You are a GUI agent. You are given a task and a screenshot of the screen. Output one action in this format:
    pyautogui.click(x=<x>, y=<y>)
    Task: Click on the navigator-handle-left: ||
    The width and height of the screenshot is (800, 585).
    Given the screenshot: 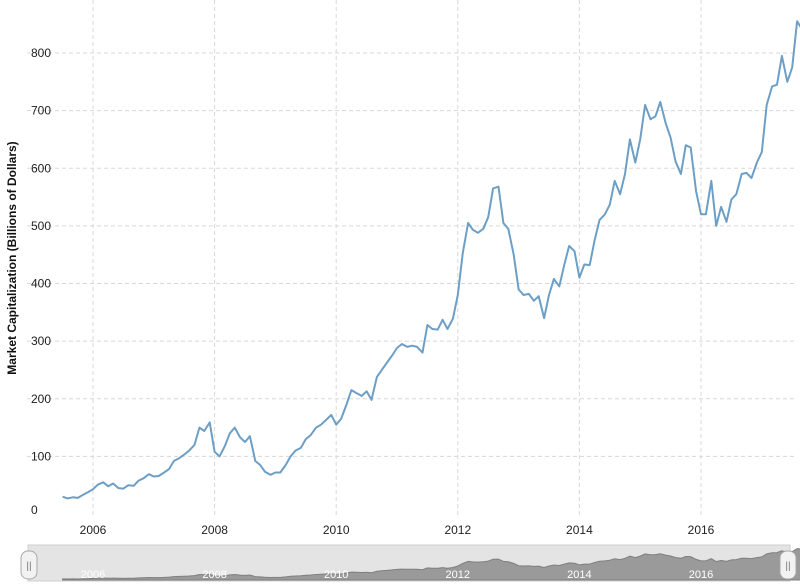 What is the action you would take?
    pyautogui.click(x=29, y=565)
    